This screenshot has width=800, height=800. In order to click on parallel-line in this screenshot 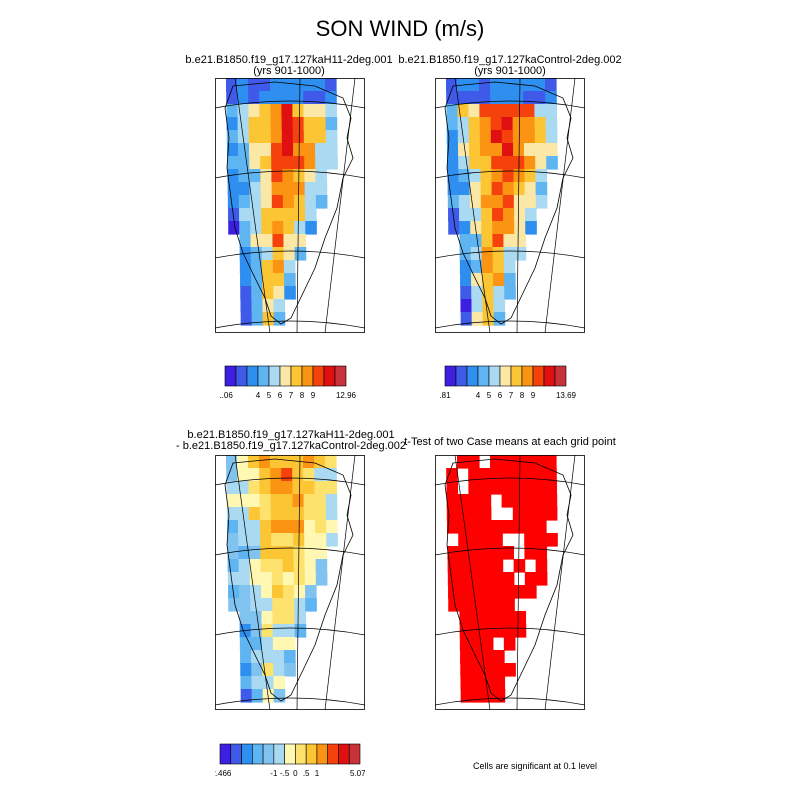, I will do `click(290, 324)`.